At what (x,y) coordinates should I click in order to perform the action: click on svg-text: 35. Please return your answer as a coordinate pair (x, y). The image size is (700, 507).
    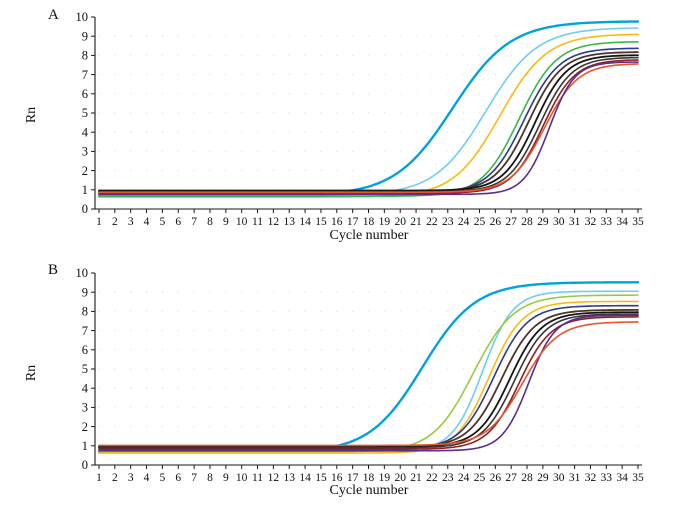
    Looking at the image, I should click on (638, 478).